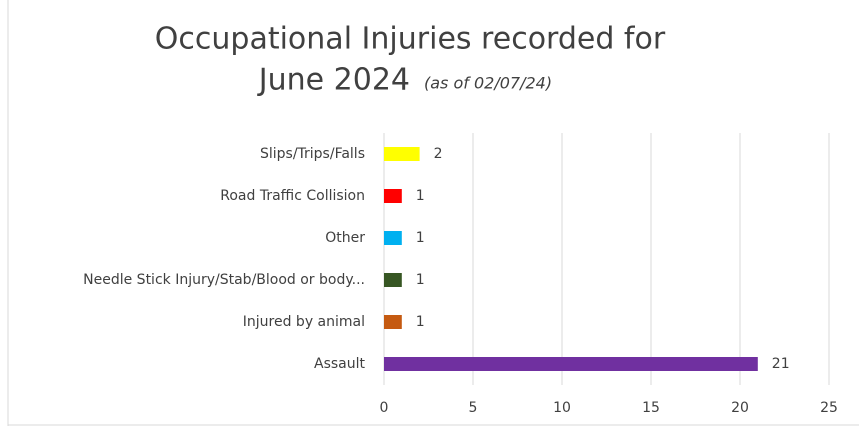 The height and width of the screenshot is (426, 859). What do you see at coordinates (312, 154) in the screenshot?
I see `y-tick-label: Slips/Trips/Falls` at bounding box center [312, 154].